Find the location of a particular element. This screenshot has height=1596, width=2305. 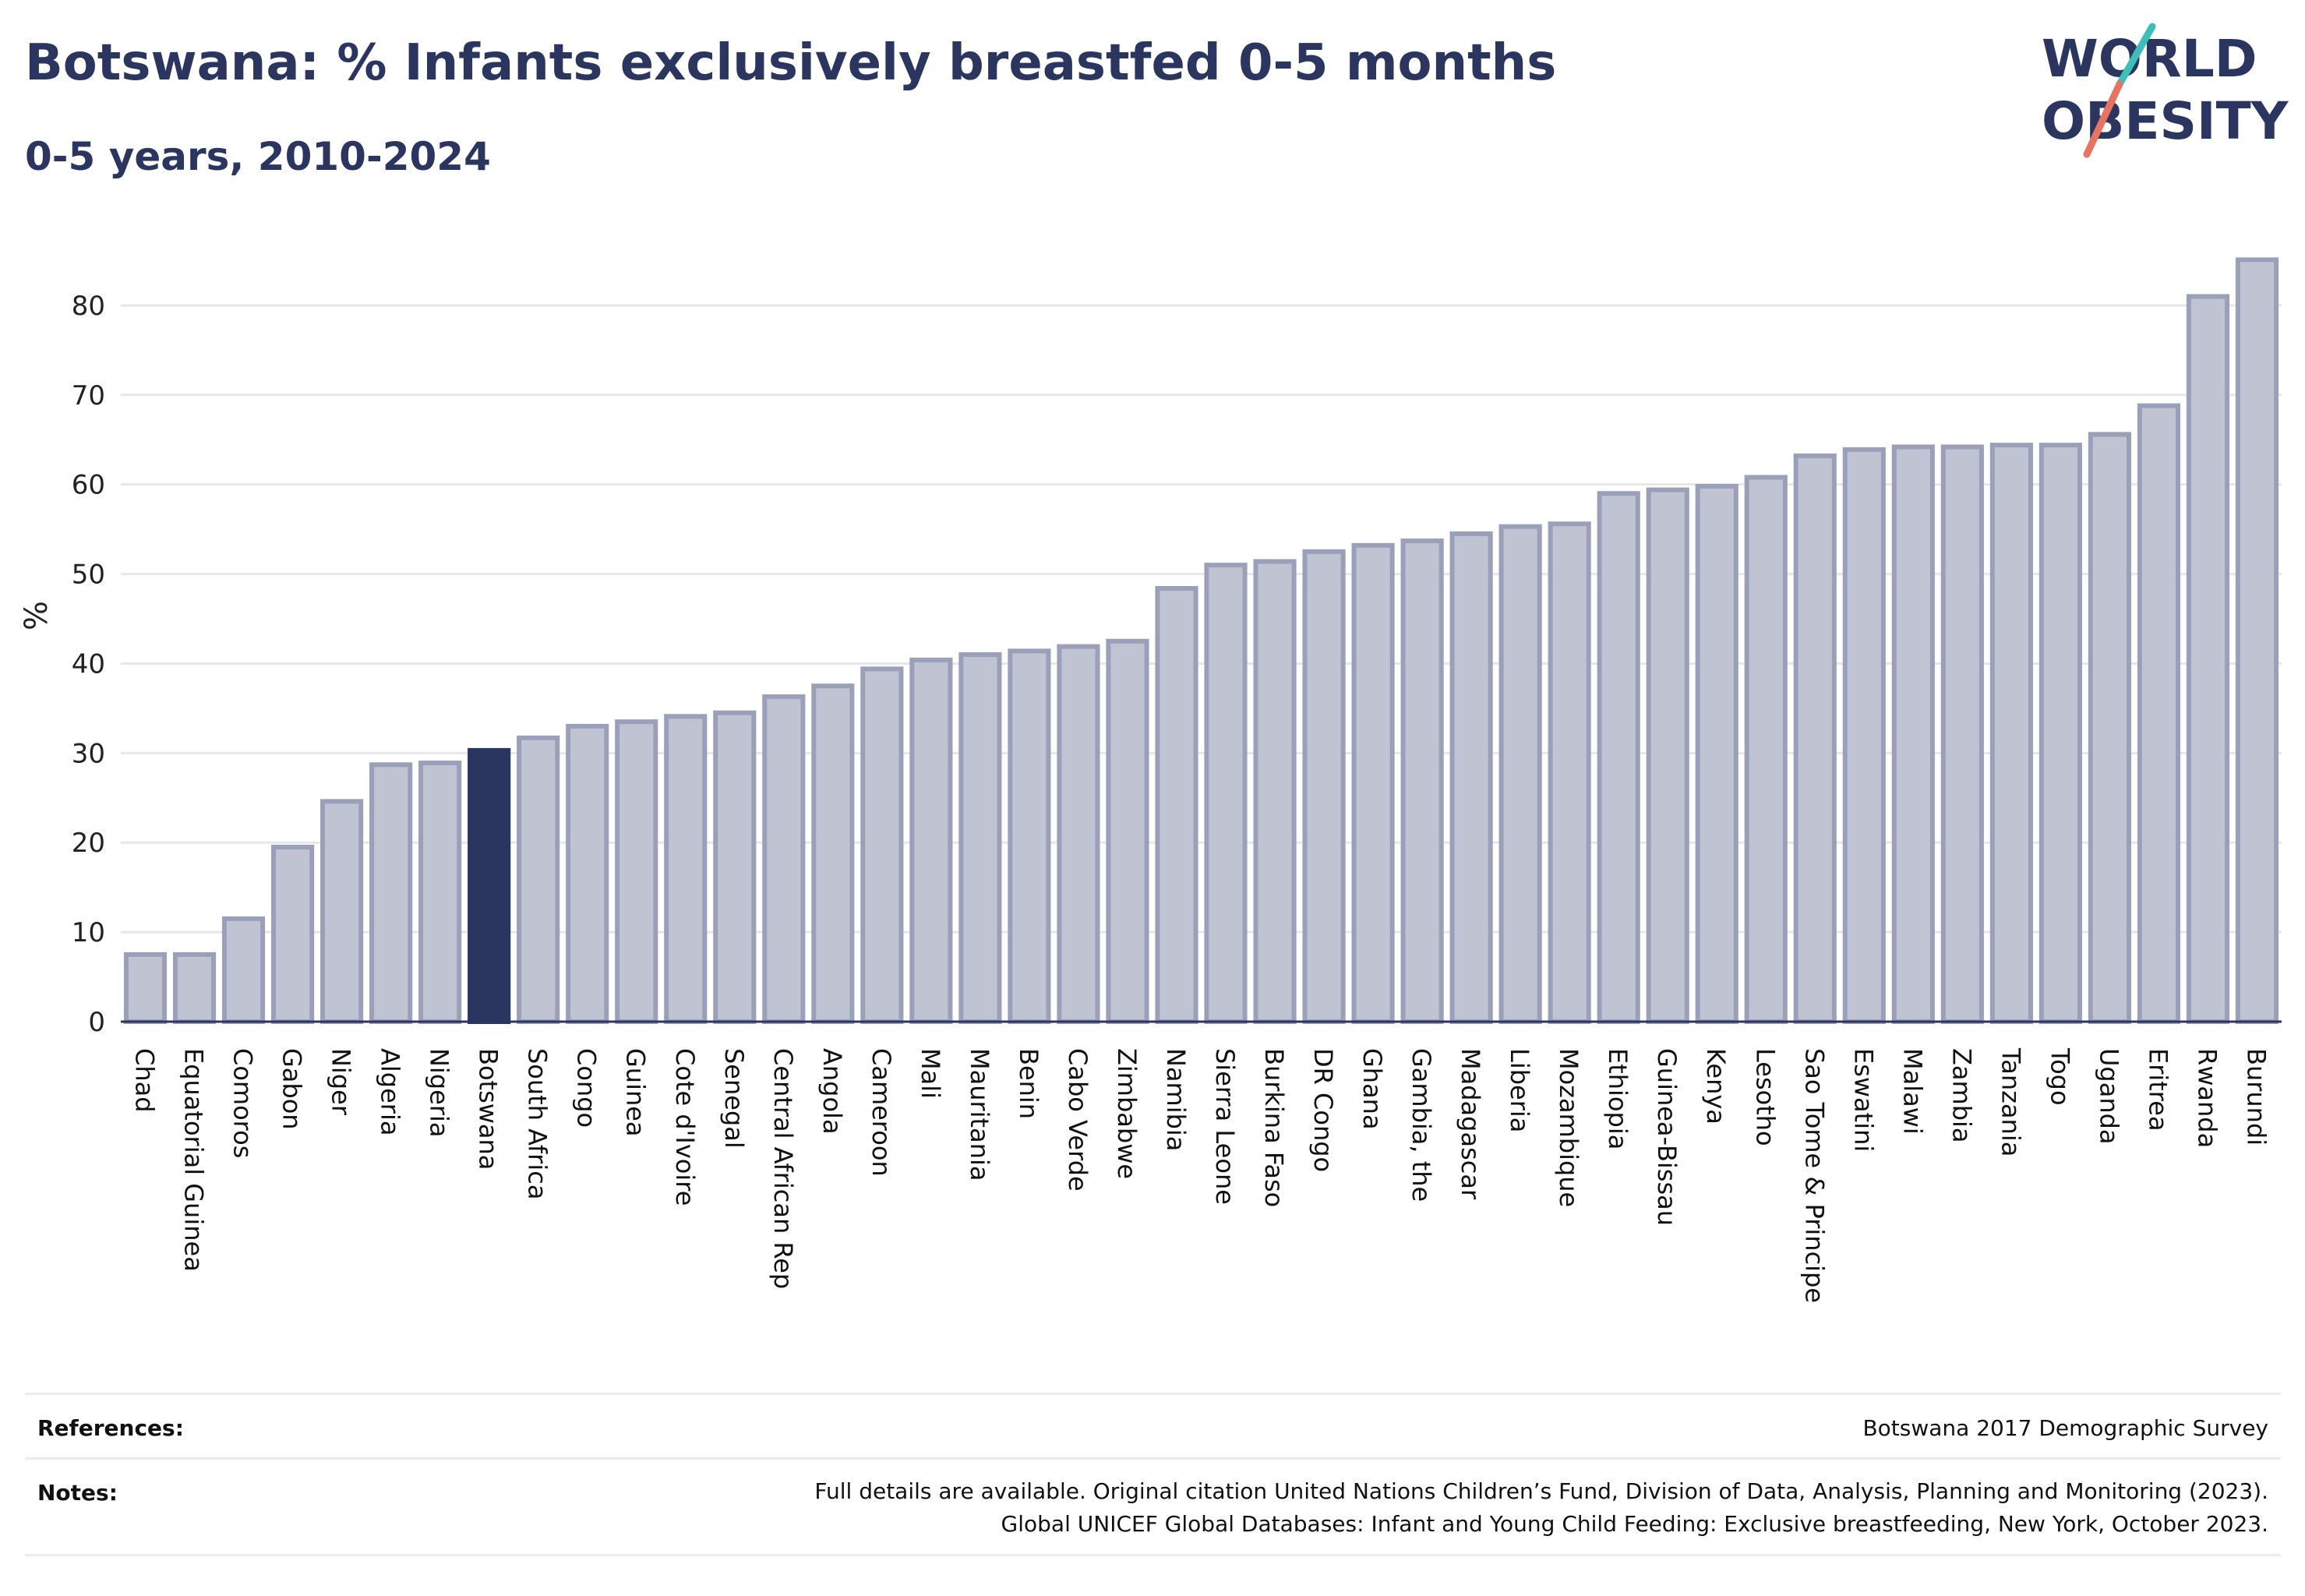

references-value: Botswana 2017 Demographic Survey is located at coordinates (2065, 1428).